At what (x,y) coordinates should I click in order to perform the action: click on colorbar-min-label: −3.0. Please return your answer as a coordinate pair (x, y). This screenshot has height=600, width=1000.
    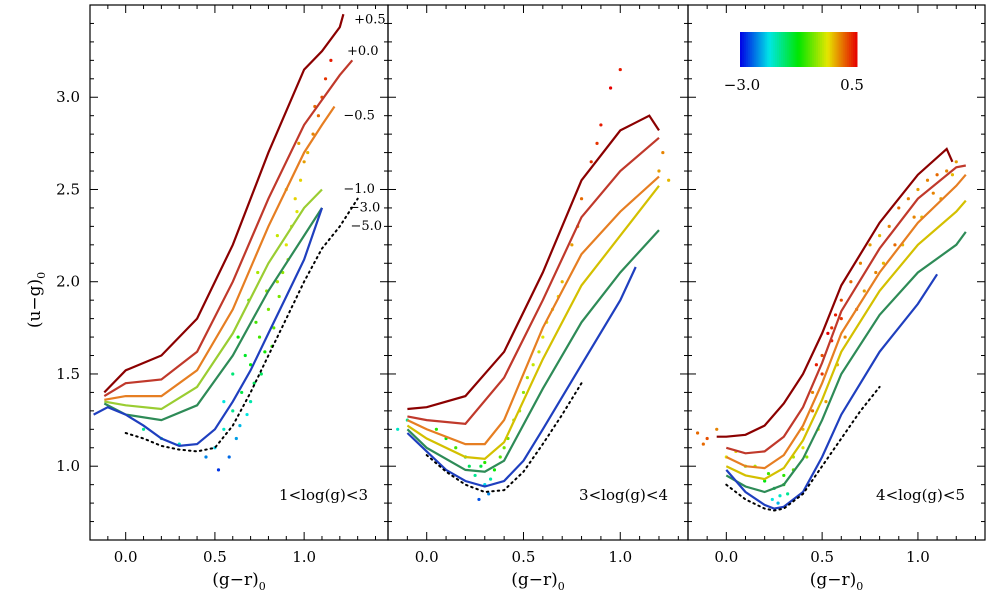
    Looking at the image, I should click on (742, 85).